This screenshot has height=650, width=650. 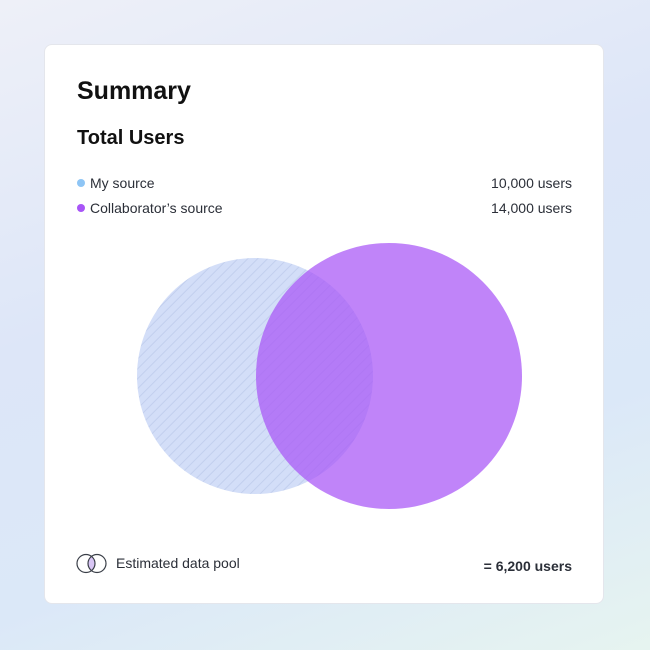 What do you see at coordinates (156, 208) in the screenshot?
I see `legend-label-collaborator-source: Collaborator’s source` at bounding box center [156, 208].